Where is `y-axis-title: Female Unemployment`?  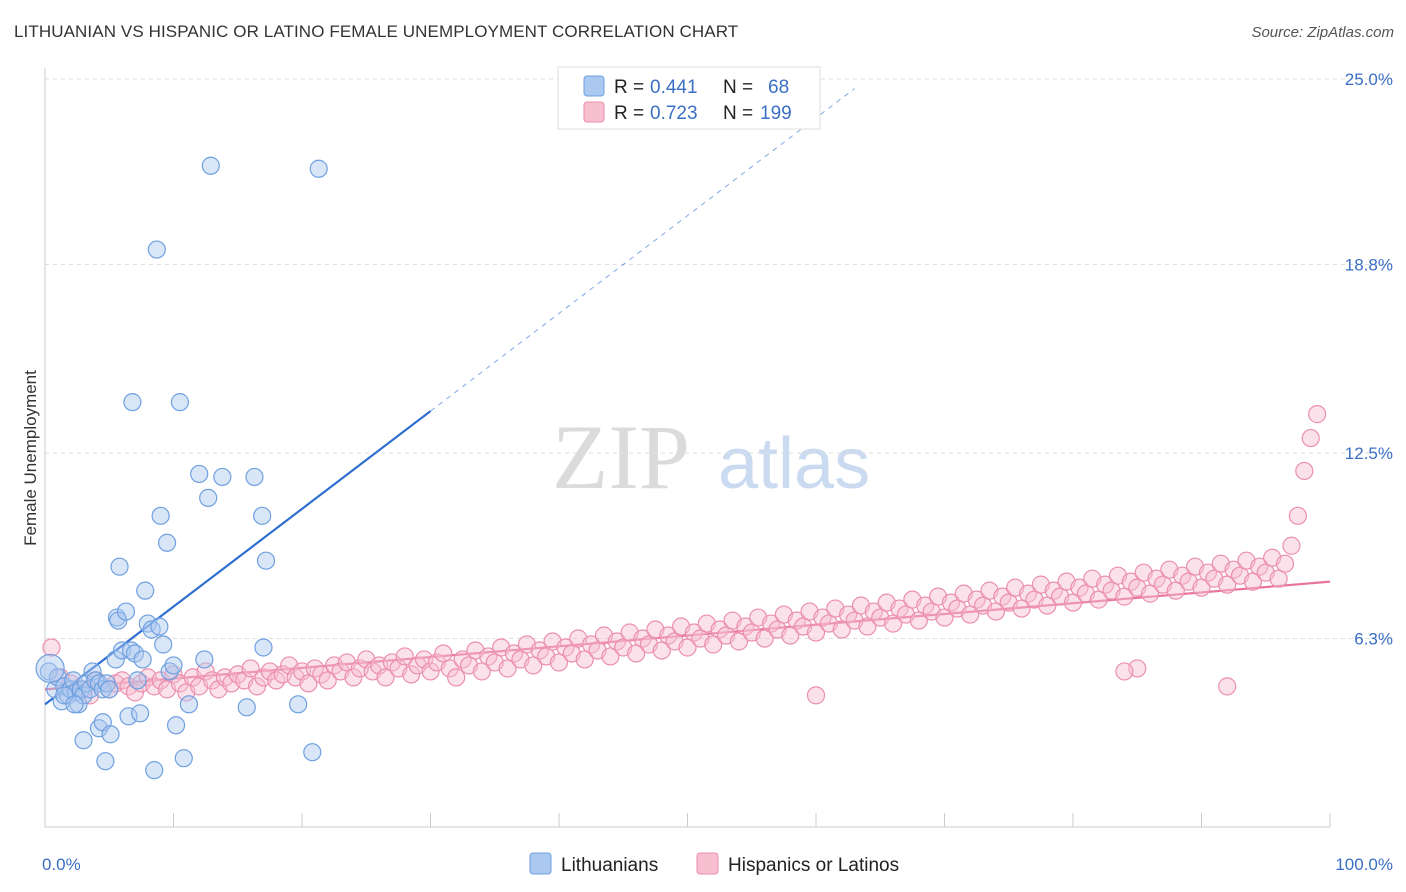
y-axis-title: Female Unemployment is located at coordinates (30, 458).